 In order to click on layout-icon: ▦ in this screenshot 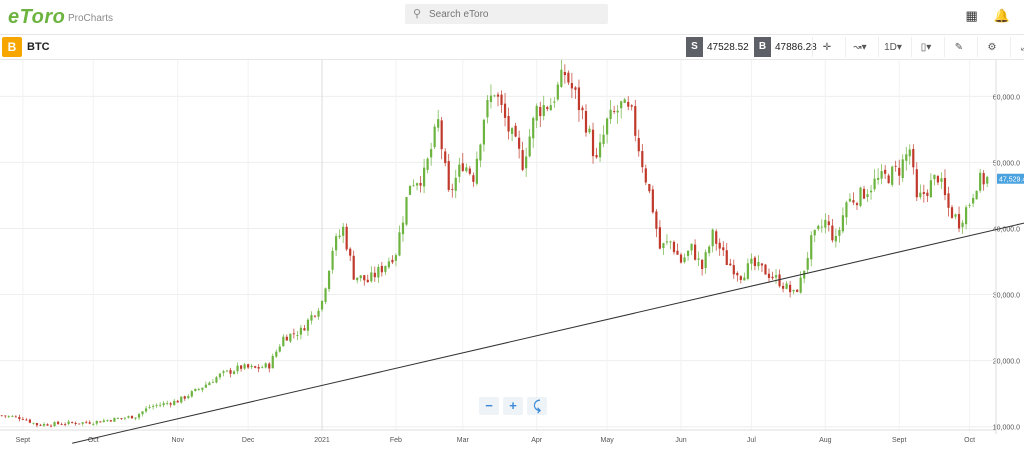, I will do `click(971, 15)`.